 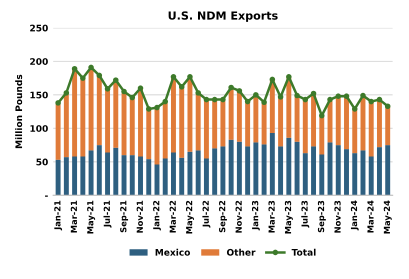 What do you see at coordinates (46, 196) in the screenshot?
I see `y-tick-label: -` at bounding box center [46, 196].